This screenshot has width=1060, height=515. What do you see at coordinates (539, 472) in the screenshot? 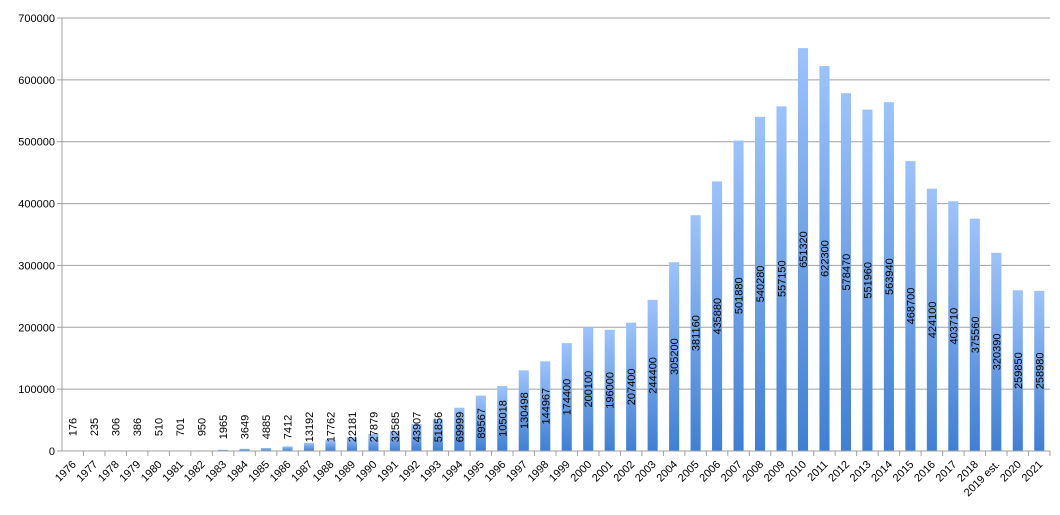
I see `x-tick-label: 1998` at bounding box center [539, 472].